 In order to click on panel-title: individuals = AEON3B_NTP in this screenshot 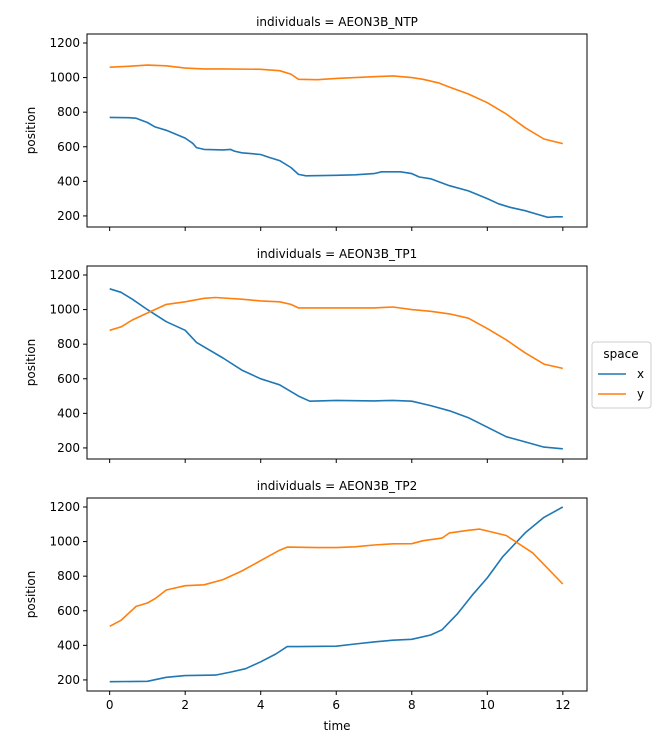, I will do `click(337, 22)`.